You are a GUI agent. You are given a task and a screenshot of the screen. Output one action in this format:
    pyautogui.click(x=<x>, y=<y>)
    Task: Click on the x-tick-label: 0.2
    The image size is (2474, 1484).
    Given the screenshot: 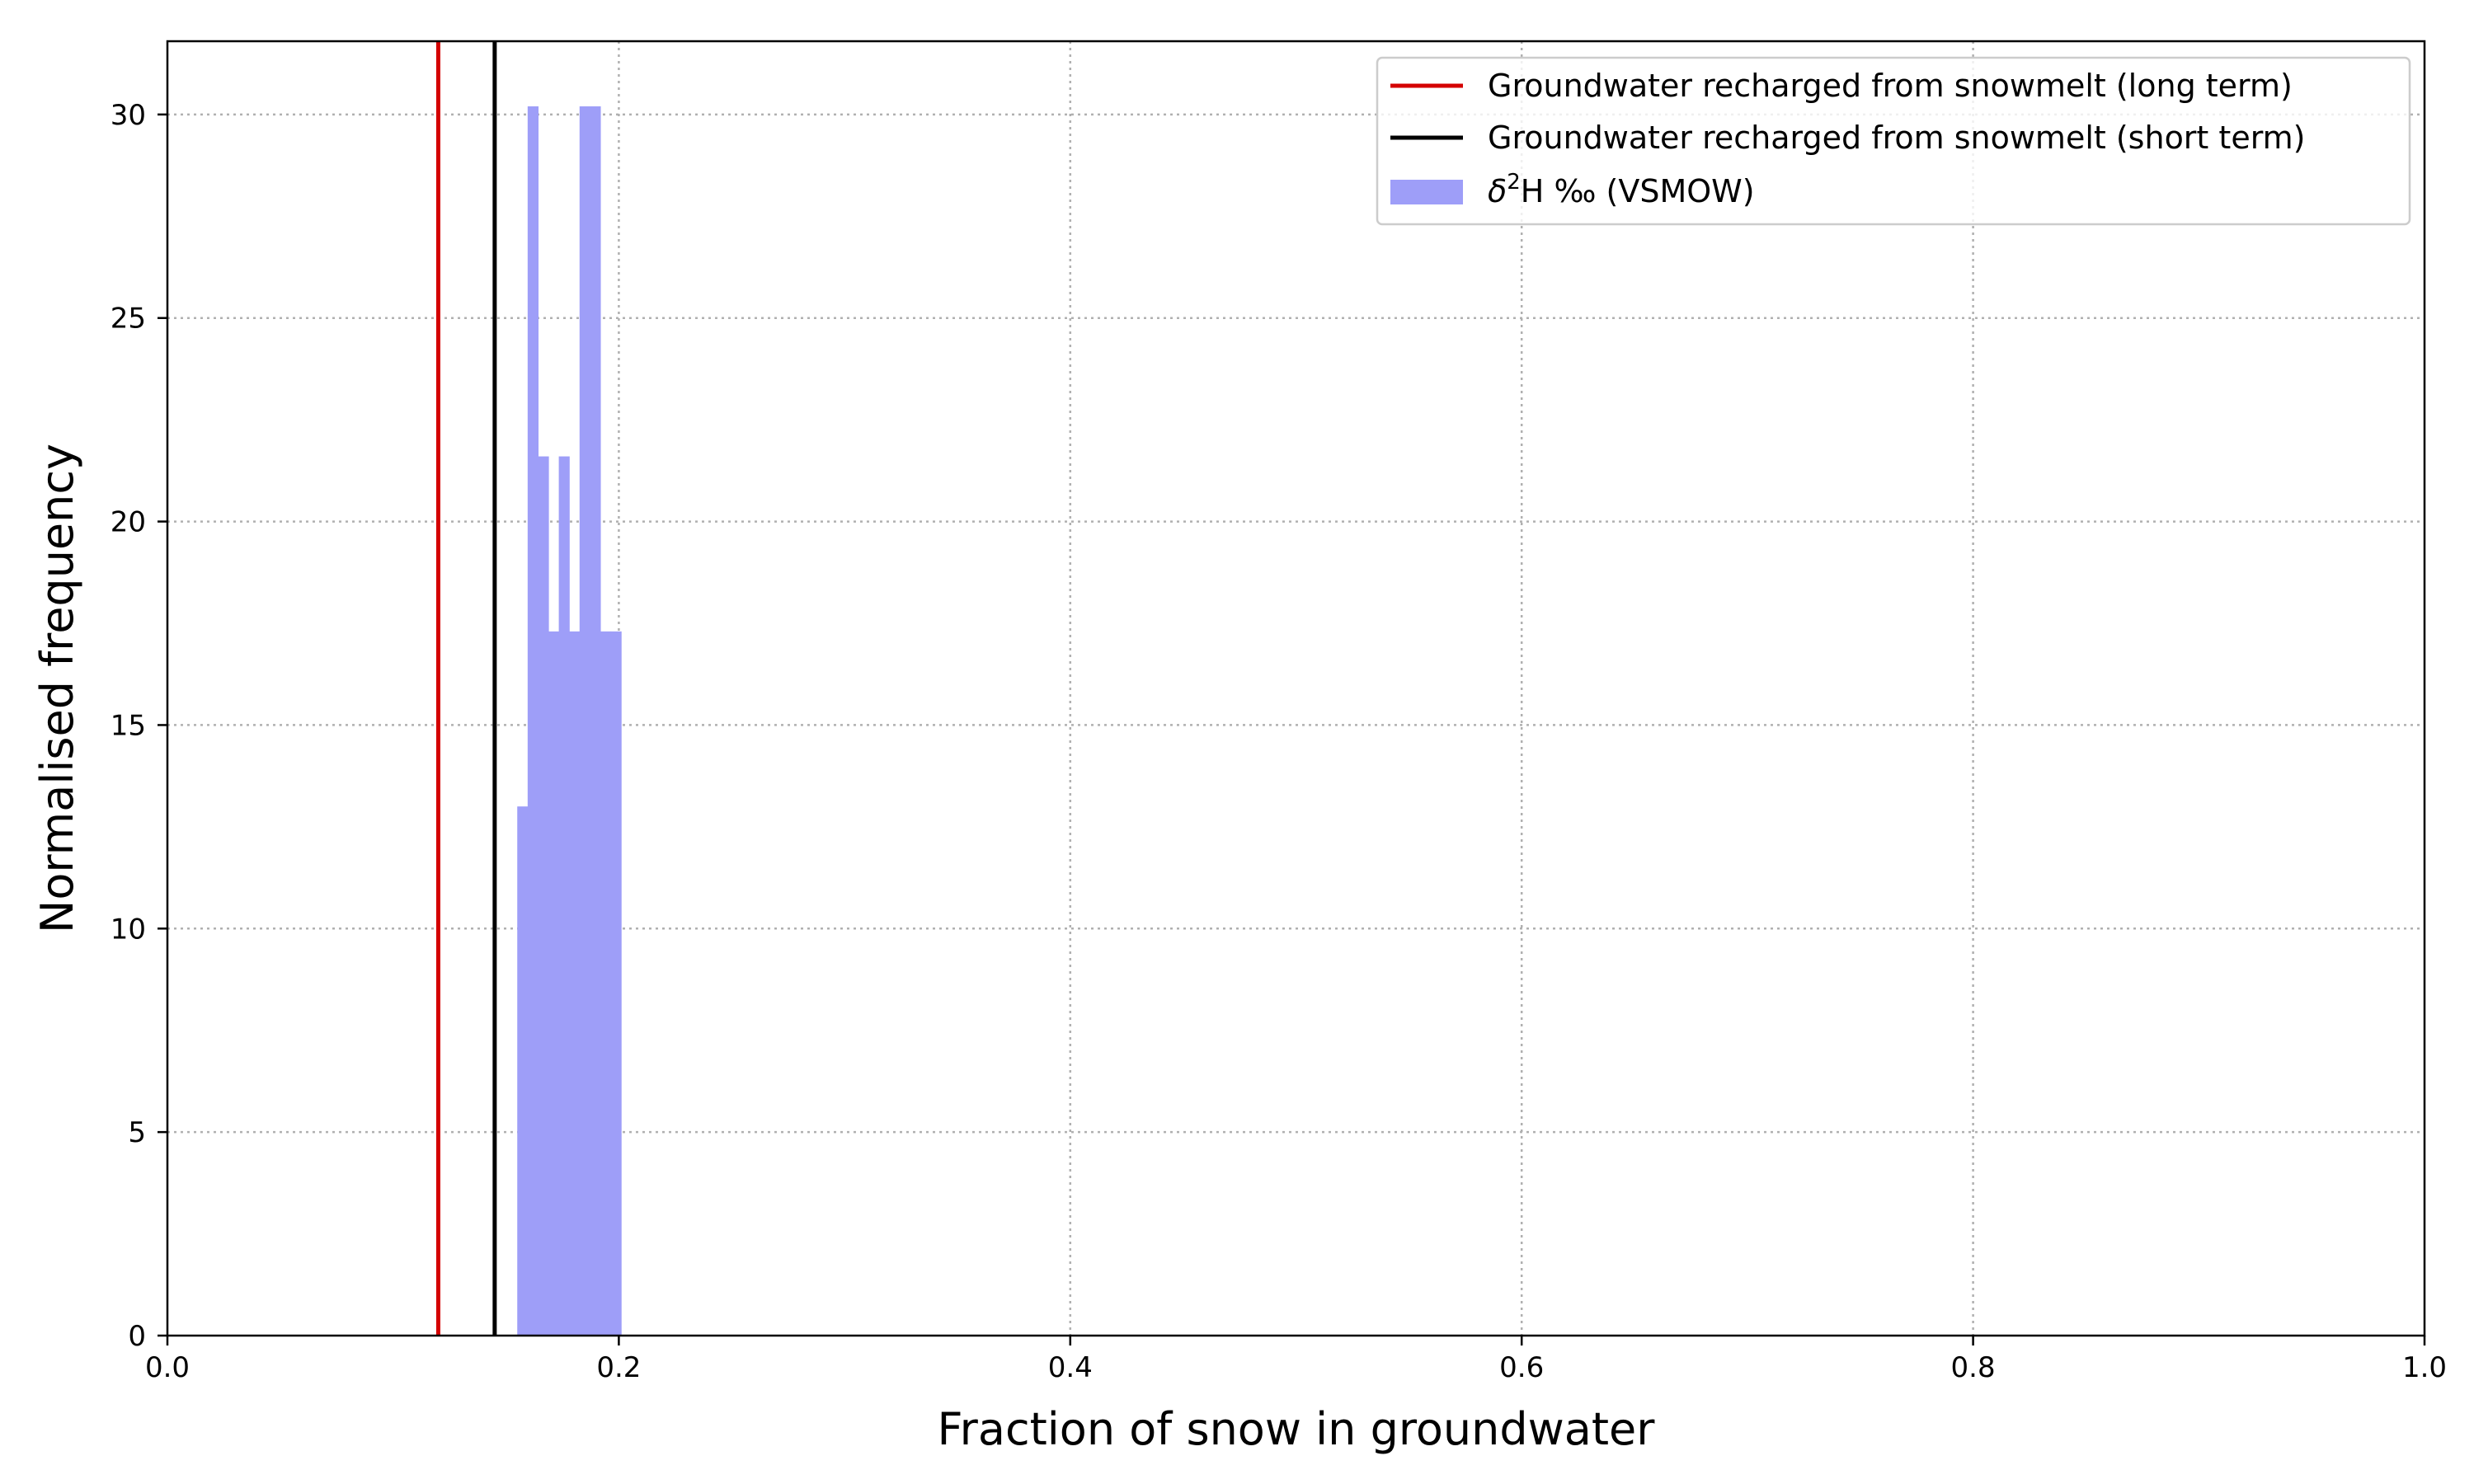 What is the action you would take?
    pyautogui.click(x=618, y=1367)
    